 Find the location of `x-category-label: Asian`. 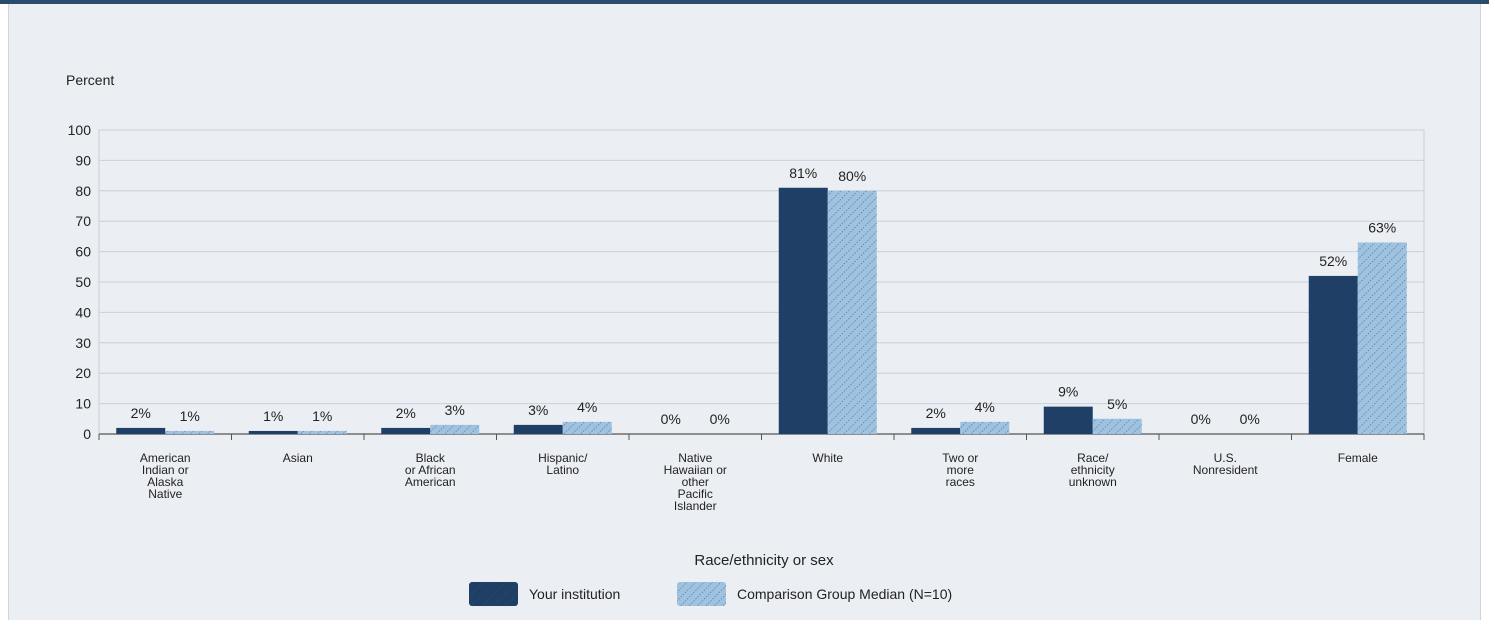

x-category-label: Asian is located at coordinates (298, 458).